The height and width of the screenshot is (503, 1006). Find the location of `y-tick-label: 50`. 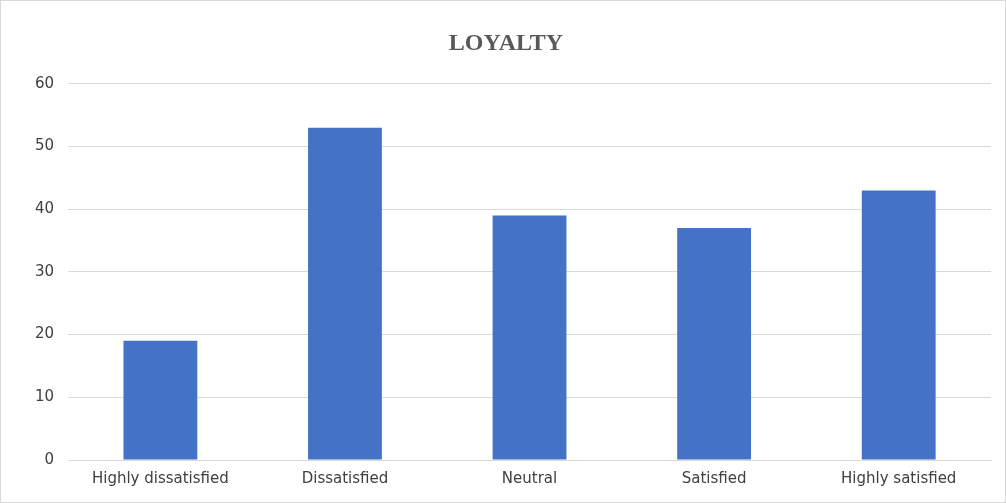

y-tick-label: 50 is located at coordinates (44, 145).